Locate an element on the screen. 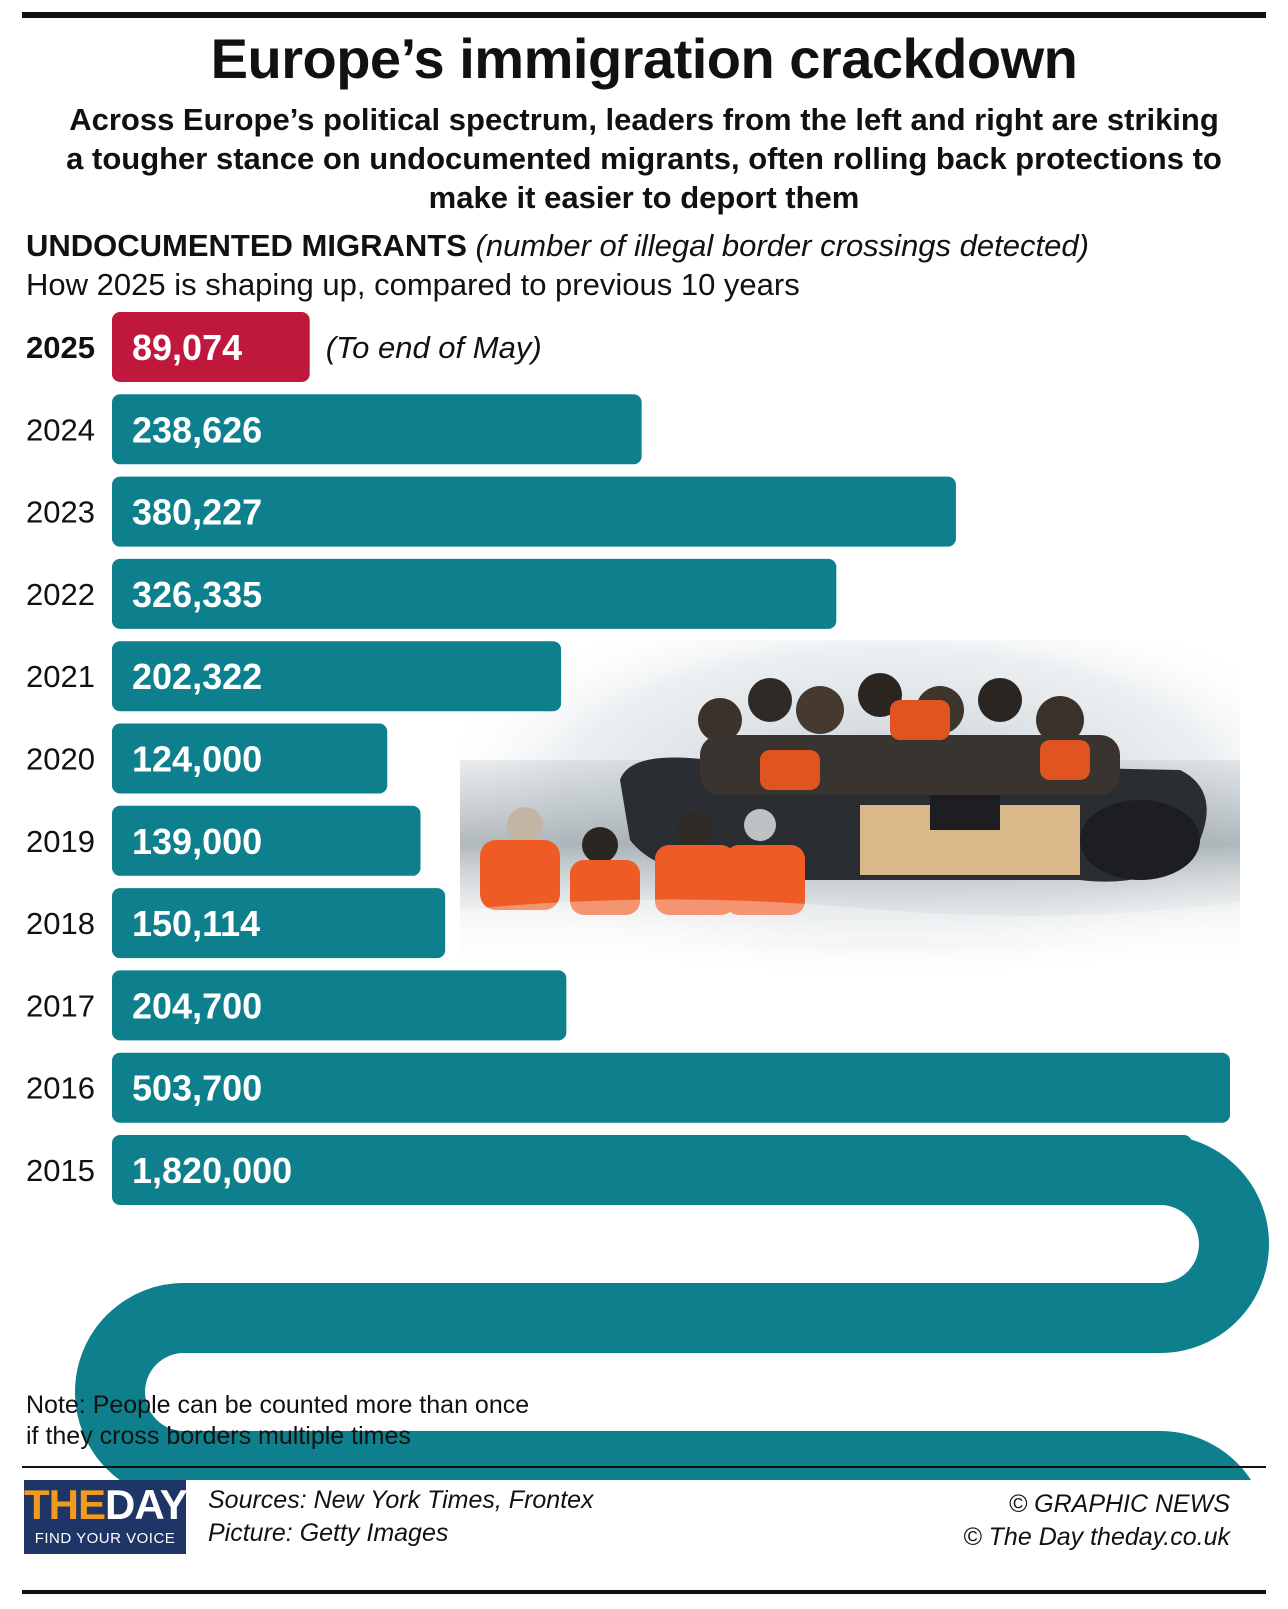 This screenshot has height=1609, width=1288. year-label-2024: 2024 is located at coordinates (60, 429).